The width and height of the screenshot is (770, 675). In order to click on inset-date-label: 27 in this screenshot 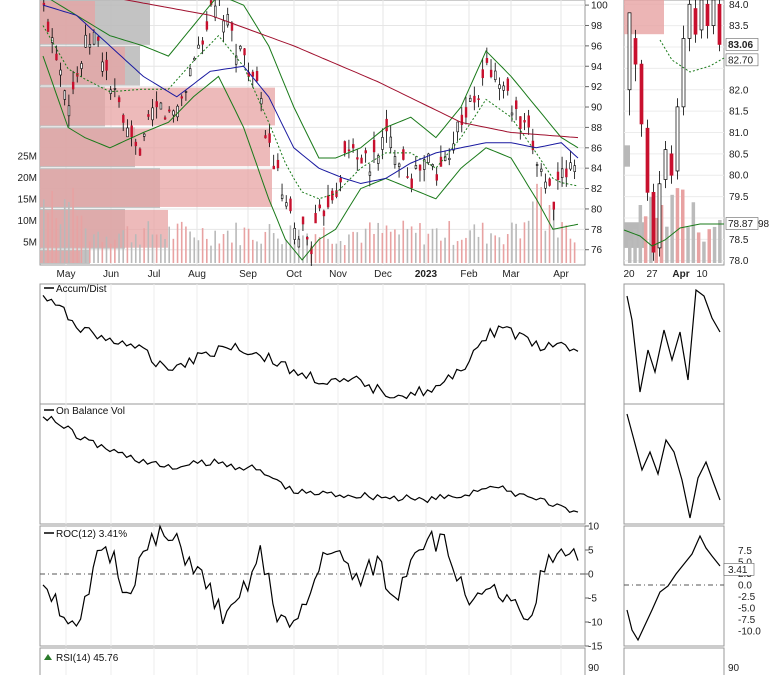, I will do `click(652, 274)`.